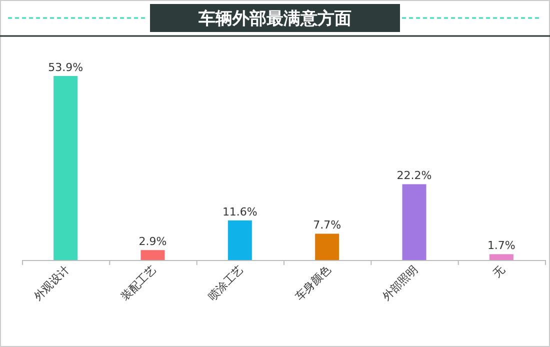 The image size is (550, 347). What do you see at coordinates (501, 245) in the screenshot?
I see `data-label: 1.7%` at bounding box center [501, 245].